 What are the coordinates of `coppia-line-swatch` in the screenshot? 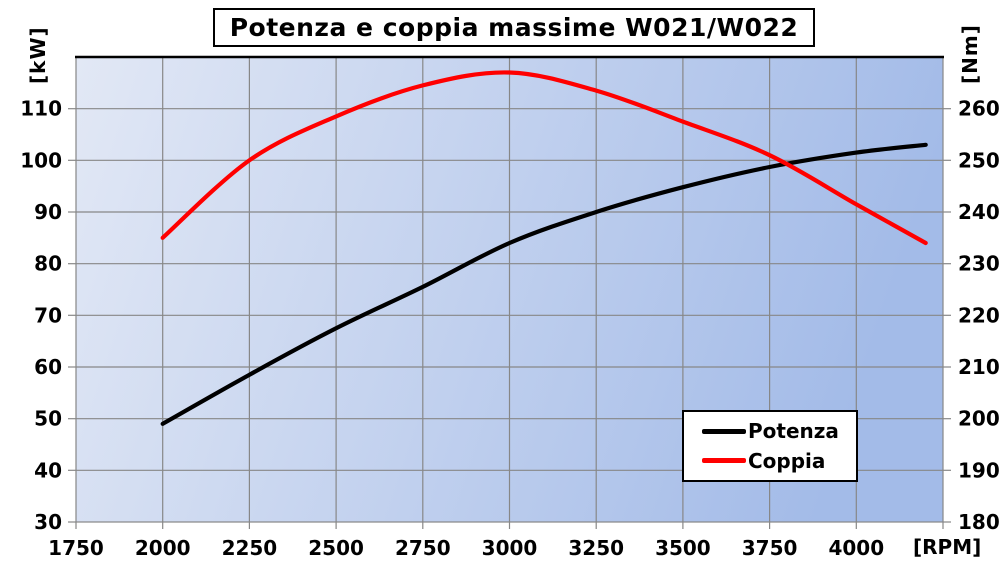 It's located at (724, 461).